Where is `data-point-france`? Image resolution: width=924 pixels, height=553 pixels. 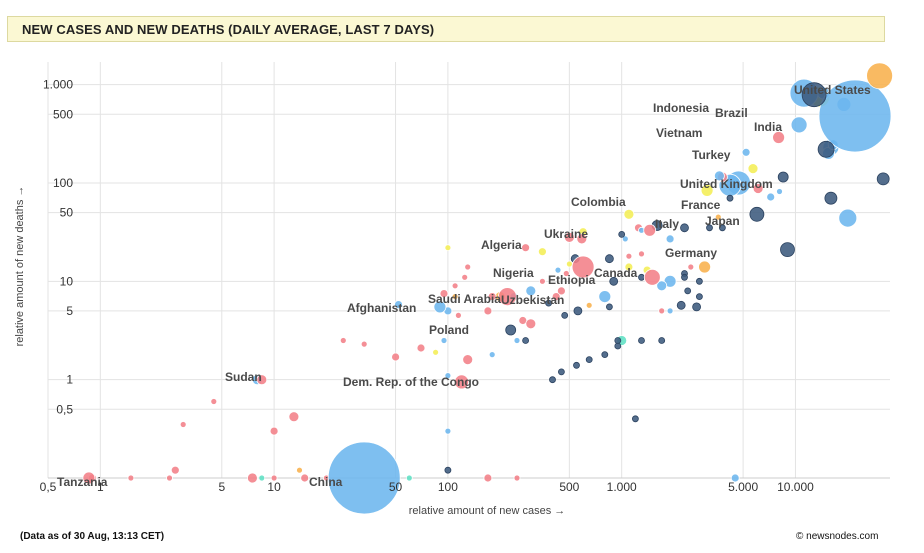
data-point-france is located at coordinates (831, 198).